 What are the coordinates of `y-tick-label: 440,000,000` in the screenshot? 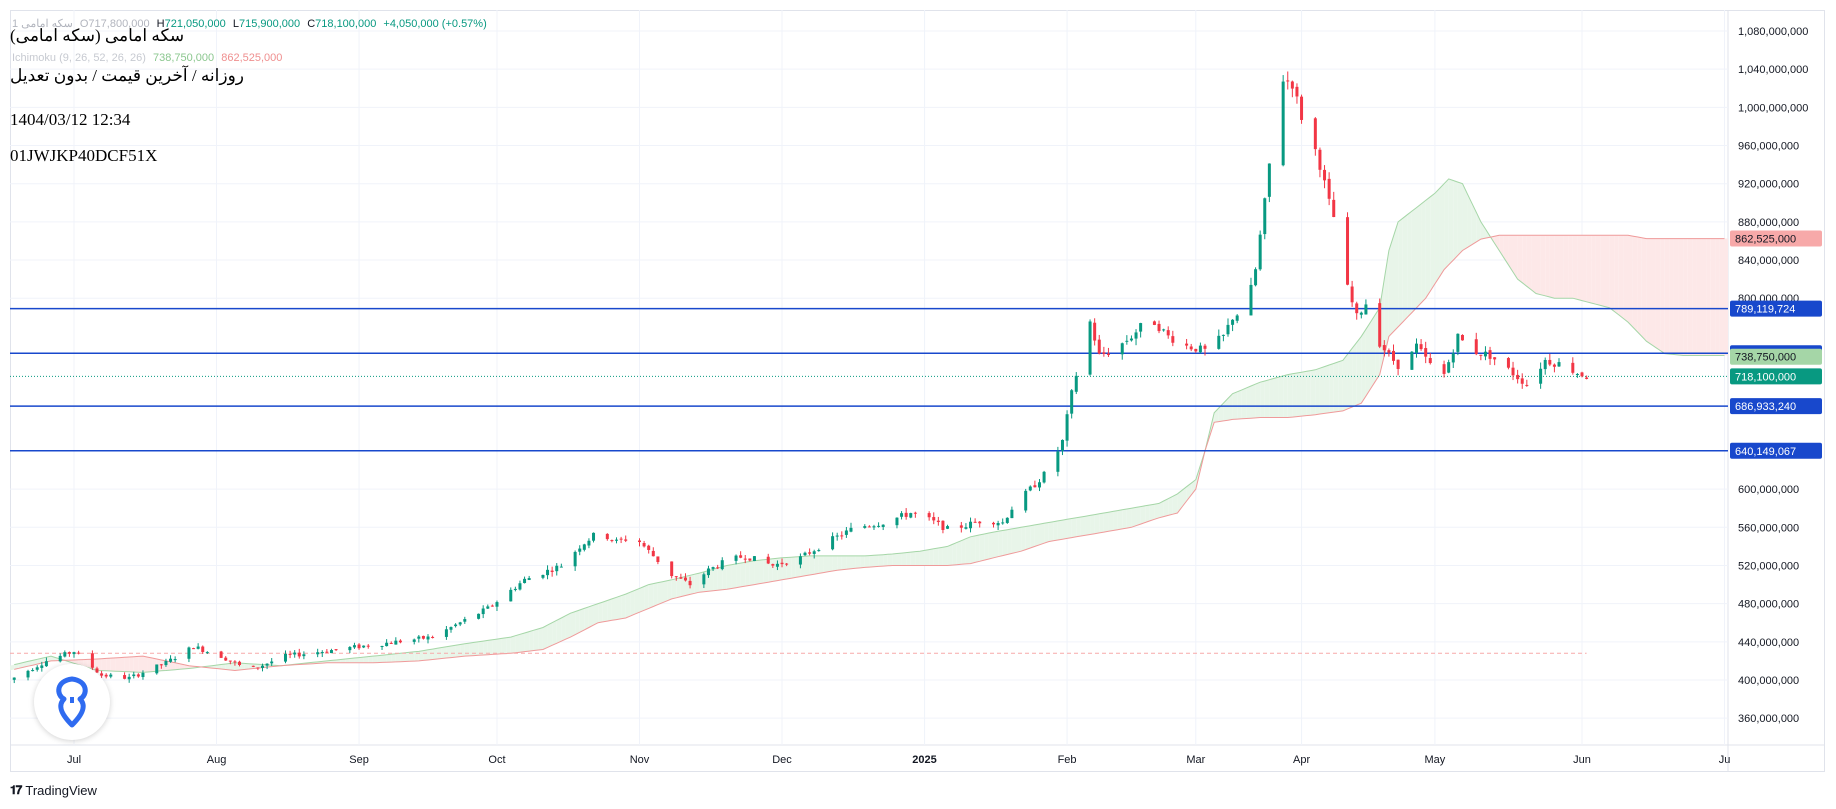 It's located at (1768, 643).